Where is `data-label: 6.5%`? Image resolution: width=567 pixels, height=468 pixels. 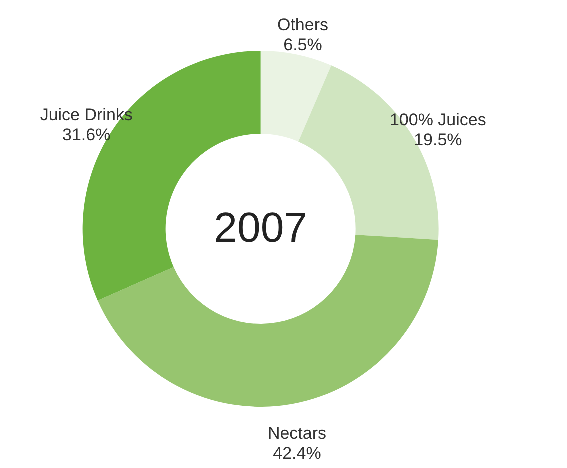 data-label: 6.5% is located at coordinates (303, 44).